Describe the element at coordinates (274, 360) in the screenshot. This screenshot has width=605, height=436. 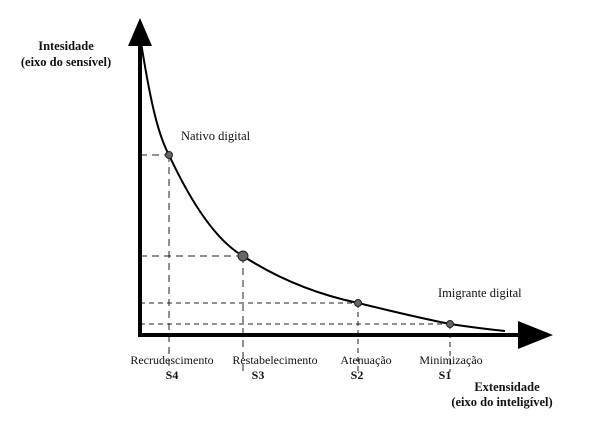
I see `point-s3-name: Restabelecimento` at that location.